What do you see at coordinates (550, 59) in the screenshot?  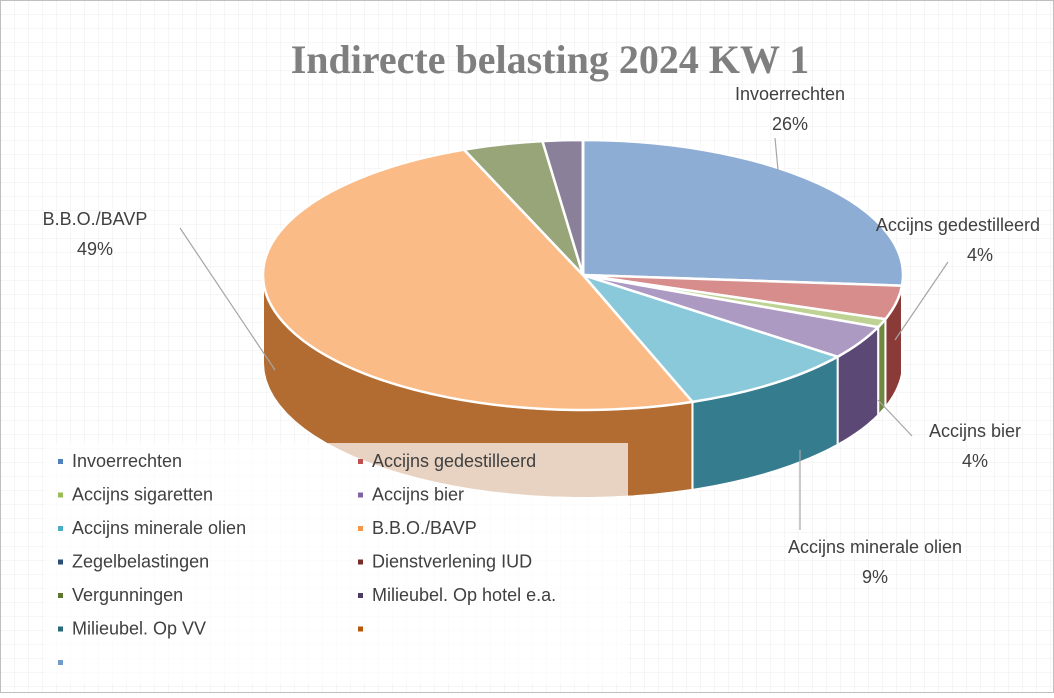 I see `chart-title: Indirecte belasting 2024 KW 1` at bounding box center [550, 59].